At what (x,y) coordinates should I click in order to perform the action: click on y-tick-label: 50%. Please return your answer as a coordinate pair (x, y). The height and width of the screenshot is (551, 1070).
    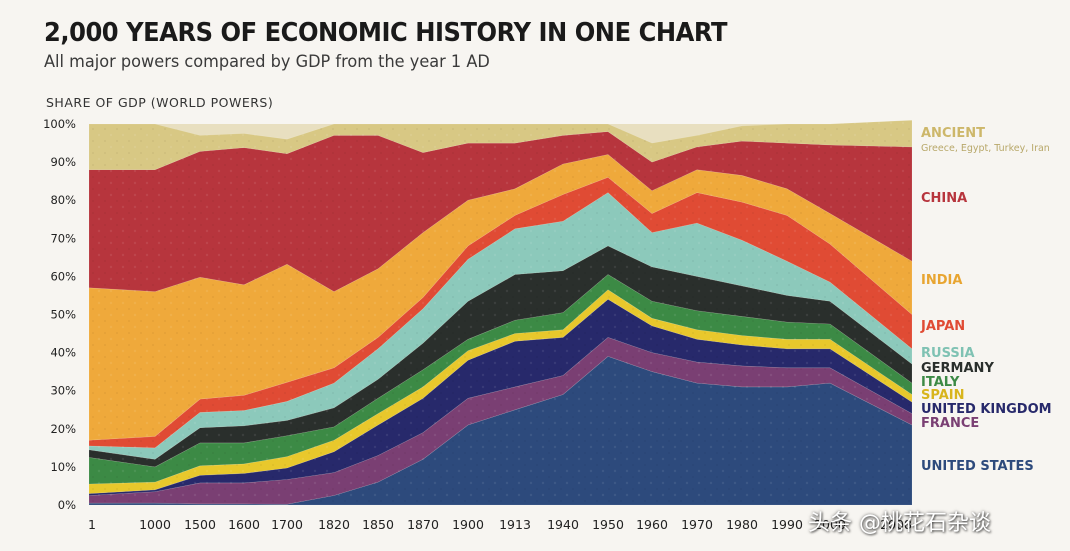
    Looking at the image, I should click on (63, 315).